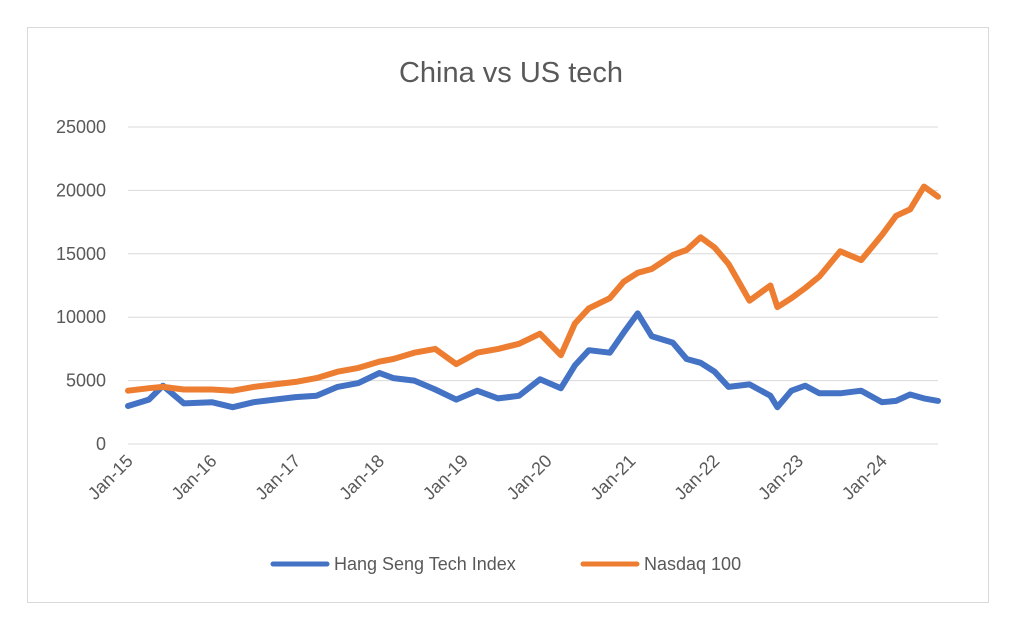 The width and height of the screenshot is (1010, 626). I want to click on legend-label: Hang Seng Tech Index, so click(425, 564).